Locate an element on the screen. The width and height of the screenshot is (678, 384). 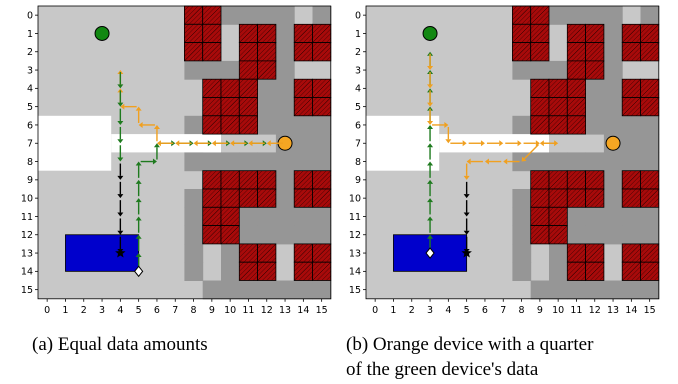
y-tick-label: 7 is located at coordinates (30, 144).